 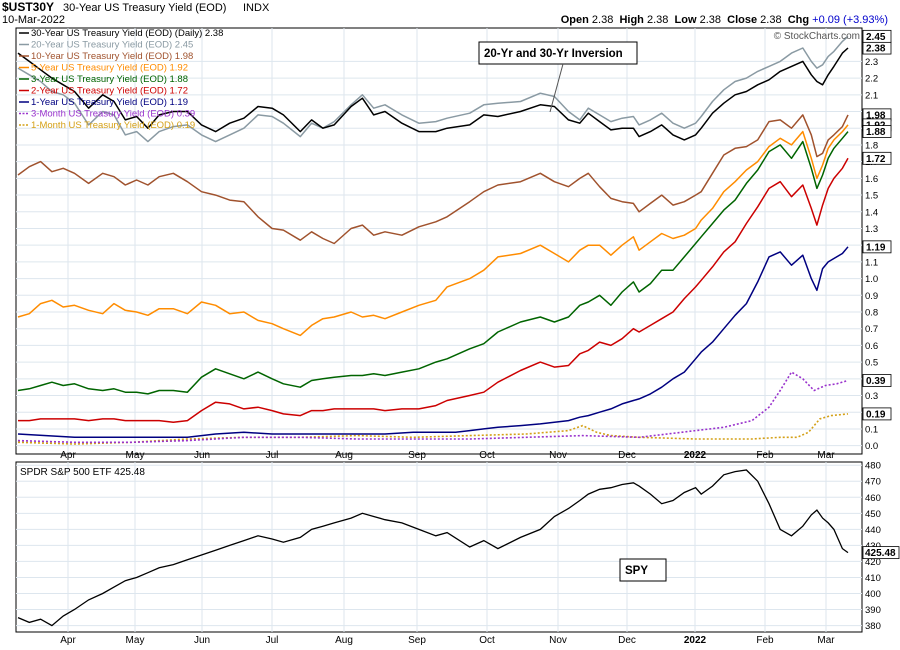 I want to click on symbol: $UST30Y, so click(x=28, y=7).